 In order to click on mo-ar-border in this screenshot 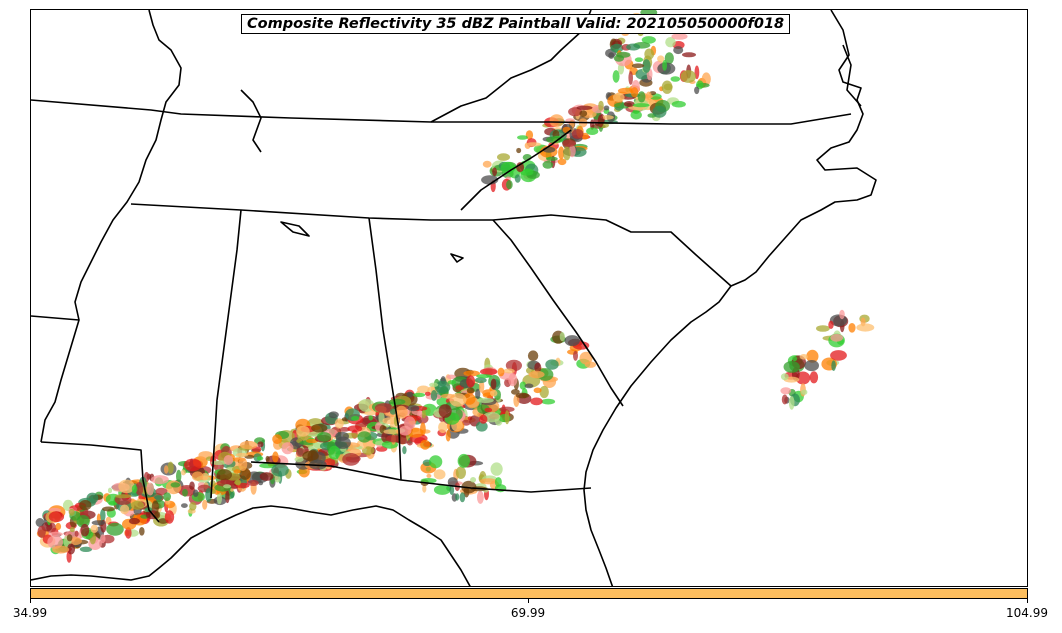, I will do `click(55, 318)`.